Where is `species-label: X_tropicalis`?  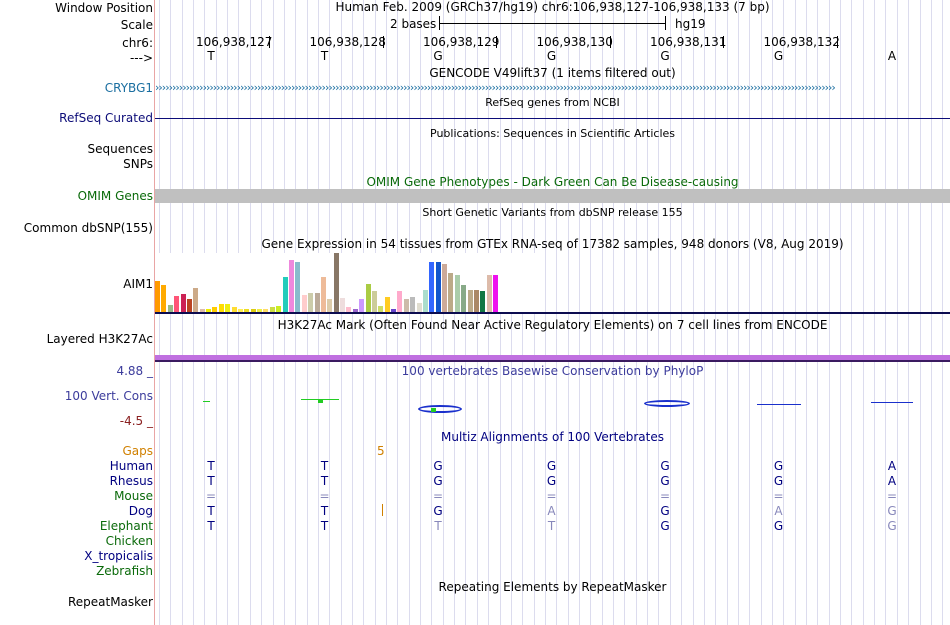
species-label: X_tropicalis is located at coordinates (118, 556).